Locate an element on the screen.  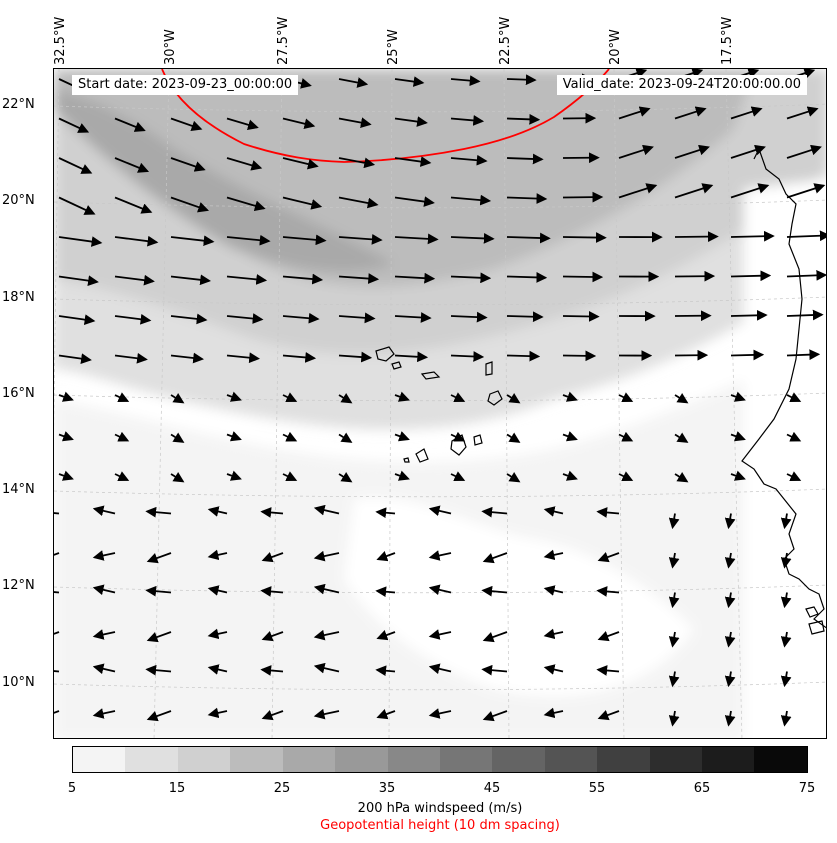
colorbar-tick-25: 25 is located at coordinates (282, 788).